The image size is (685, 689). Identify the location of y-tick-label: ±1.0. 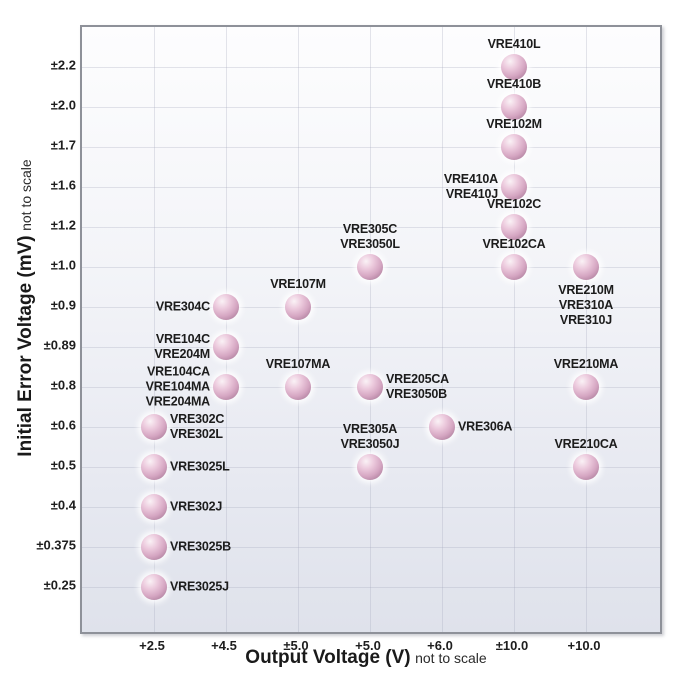
(63, 265).